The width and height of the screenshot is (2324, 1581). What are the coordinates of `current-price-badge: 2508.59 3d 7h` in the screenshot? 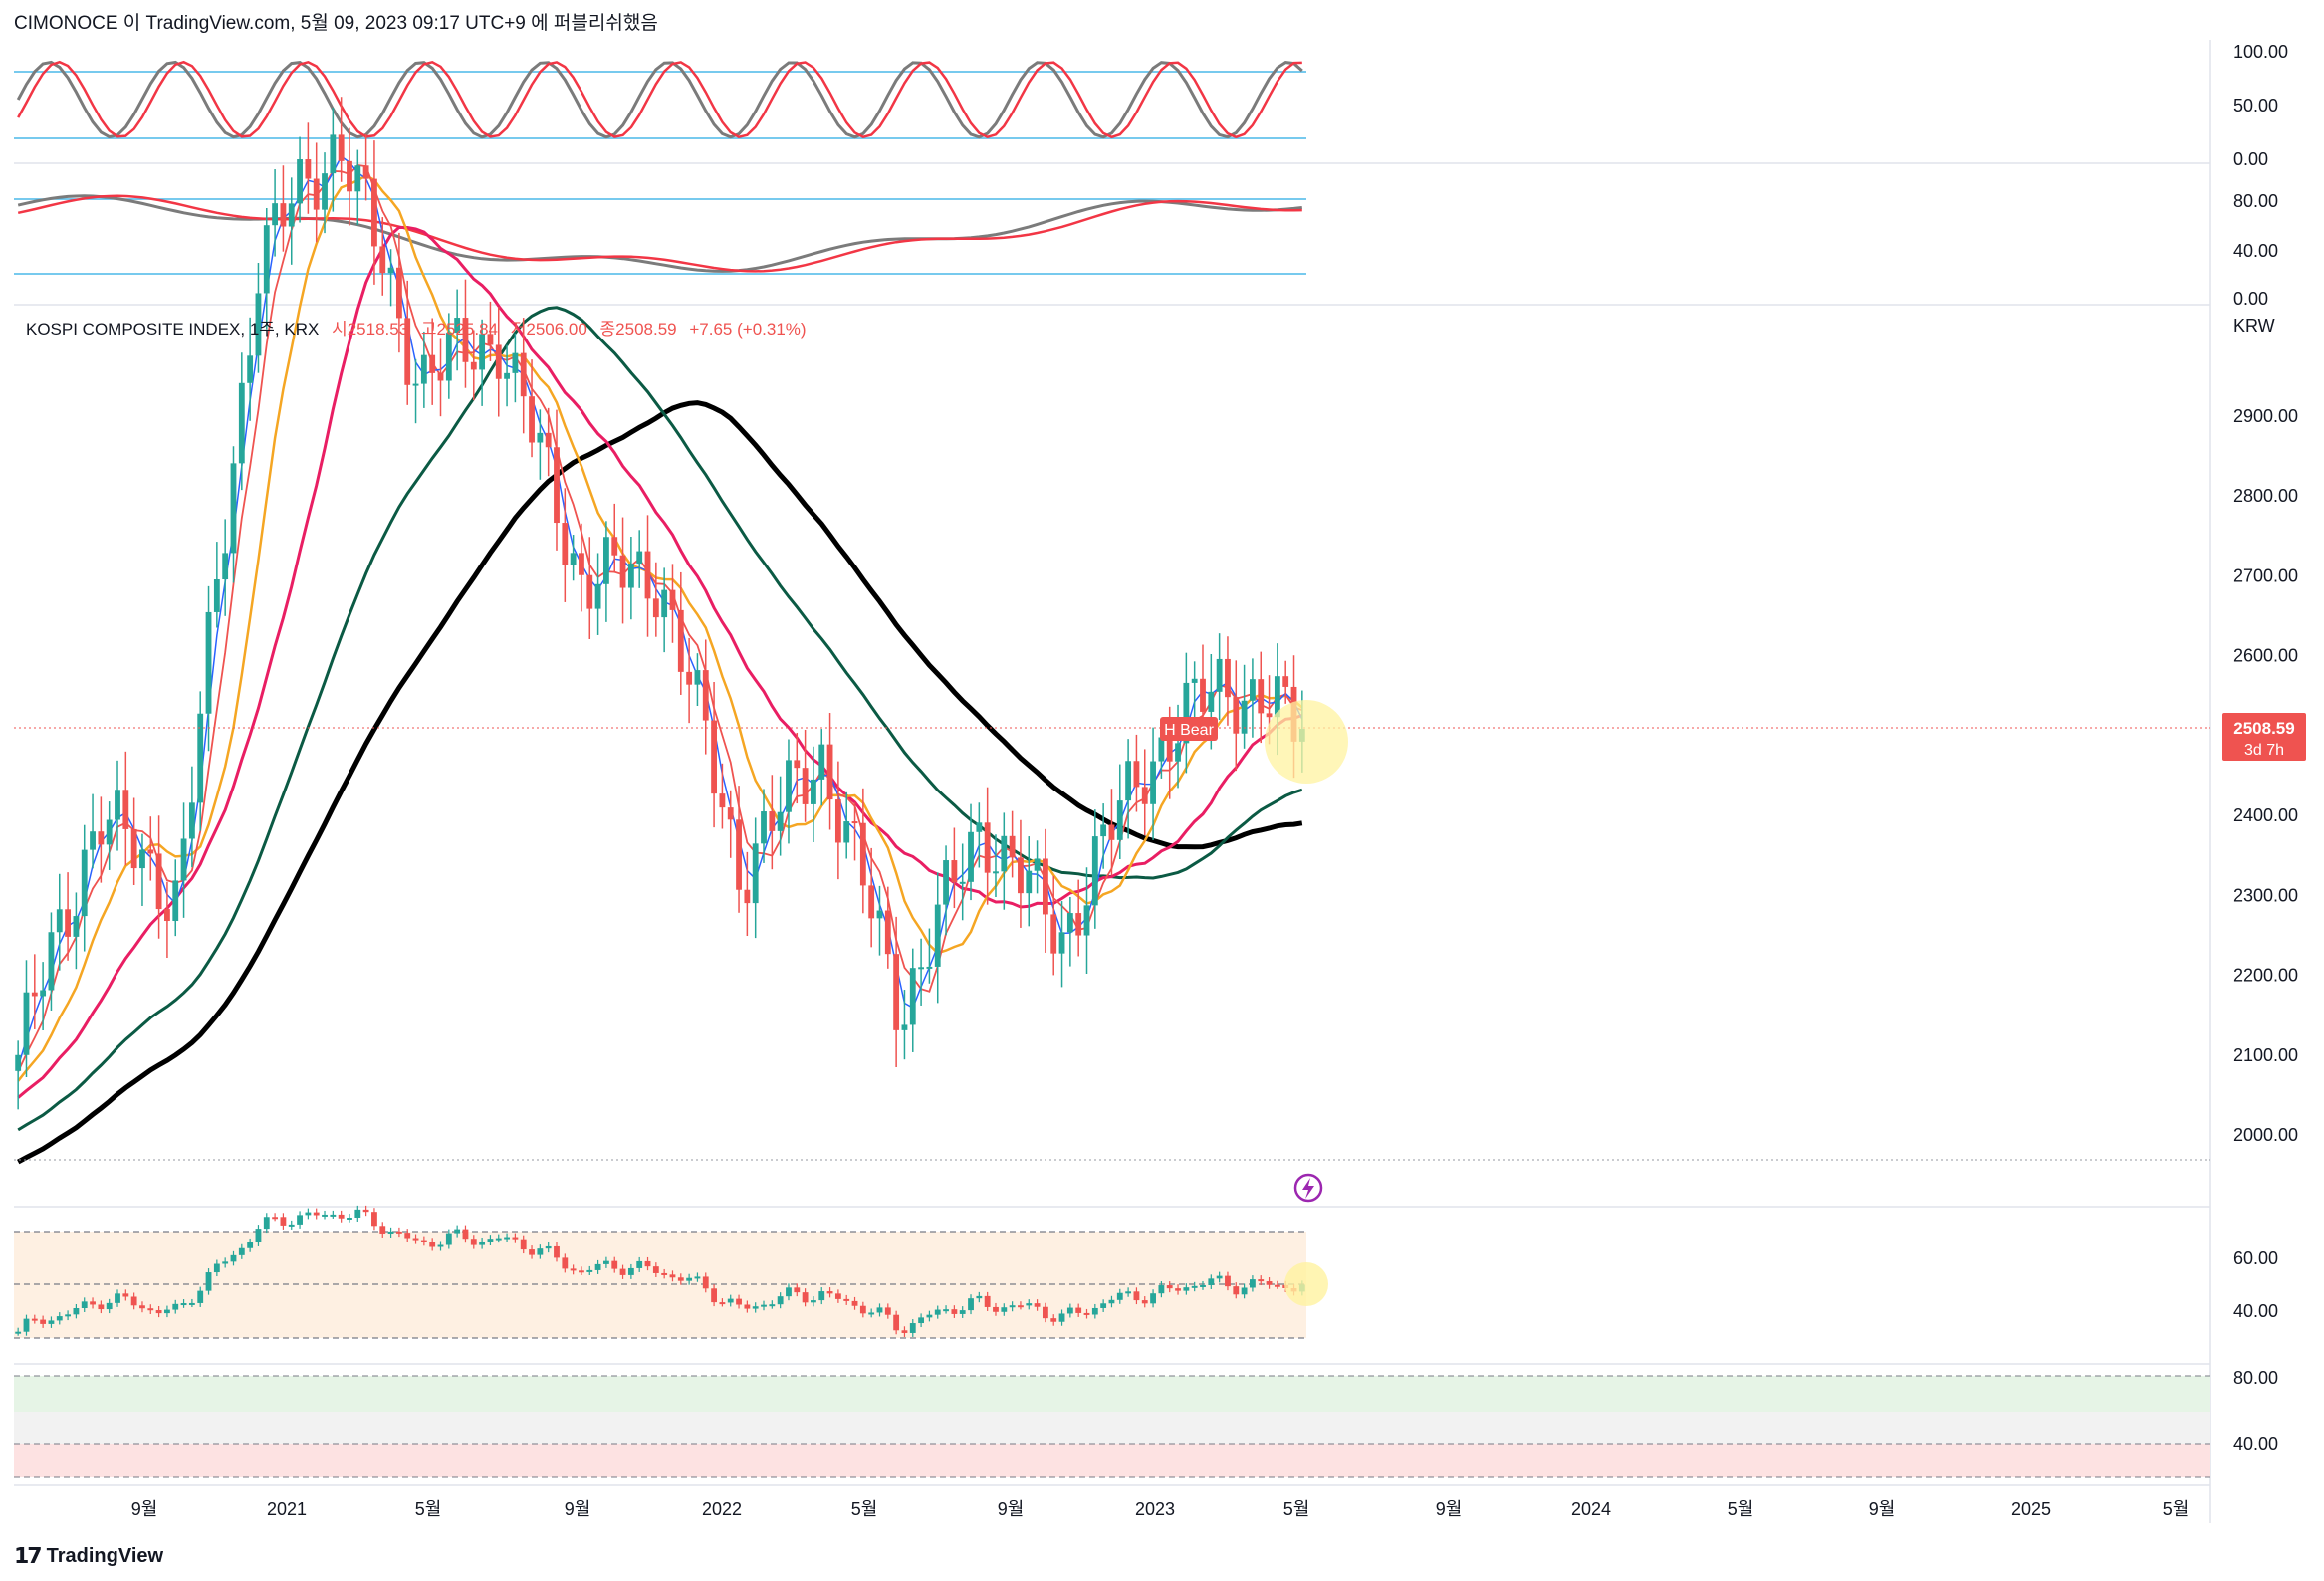 It's located at (2264, 737).